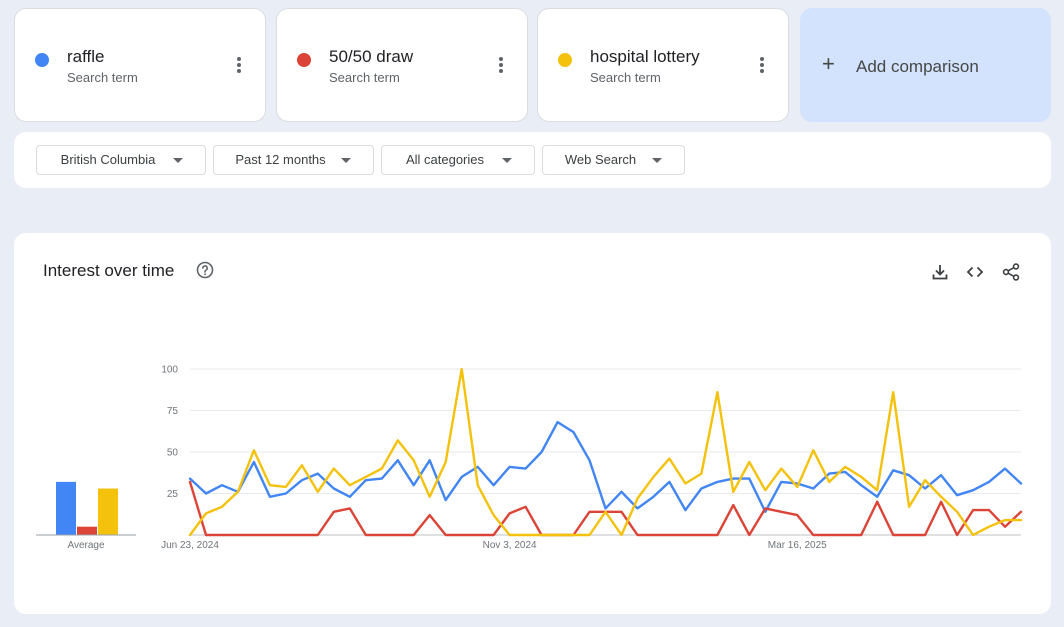 The image size is (1064, 627). What do you see at coordinates (371, 56) in the screenshot?
I see `term-name: 50/50 draw` at bounding box center [371, 56].